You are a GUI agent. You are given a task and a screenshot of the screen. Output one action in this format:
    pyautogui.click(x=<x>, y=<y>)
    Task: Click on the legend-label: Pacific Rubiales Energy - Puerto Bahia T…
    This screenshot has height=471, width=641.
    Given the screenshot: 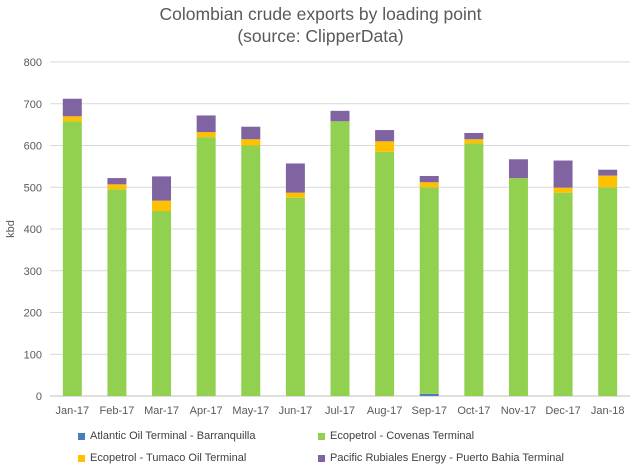 What is the action you would take?
    pyautogui.click(x=447, y=458)
    